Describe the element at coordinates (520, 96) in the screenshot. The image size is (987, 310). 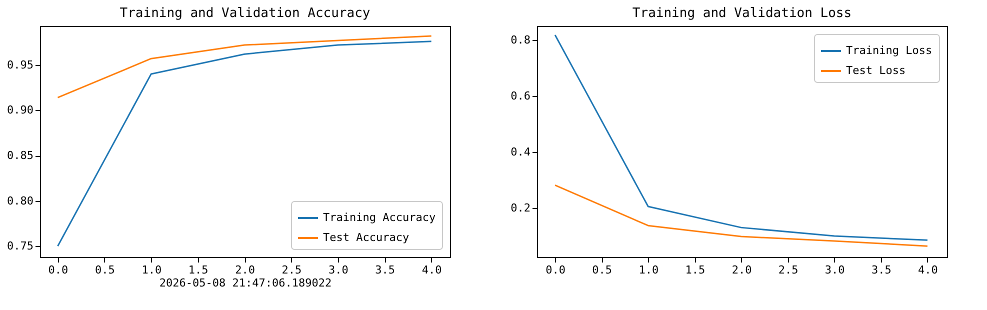
I see `y-tick-label: 0.6` at that location.